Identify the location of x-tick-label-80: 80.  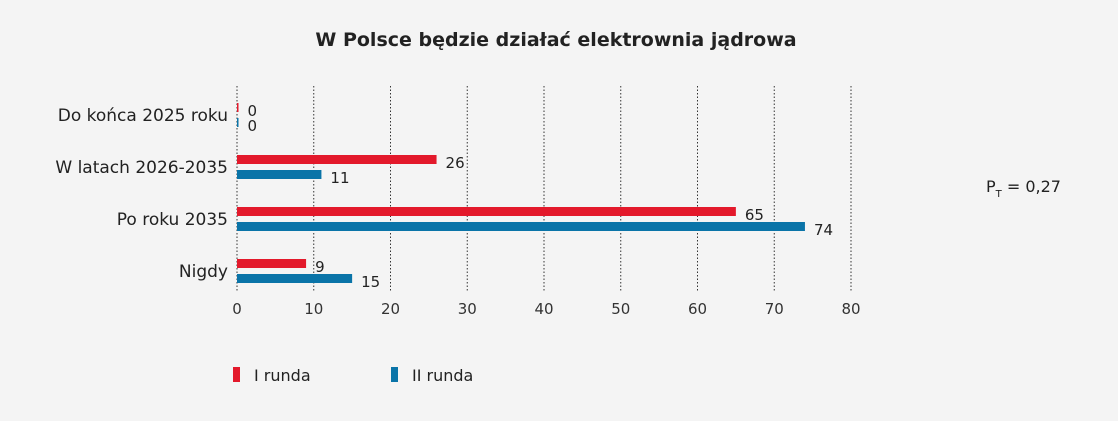
(850, 309).